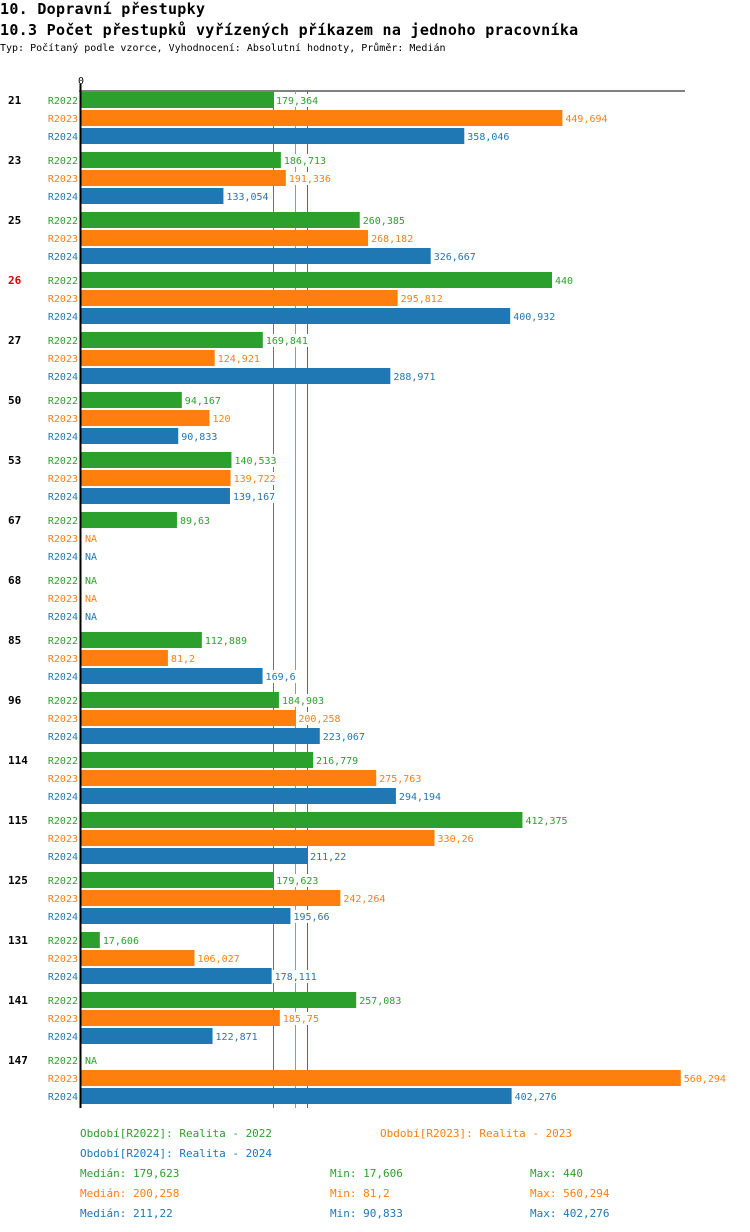 The image size is (750, 1232). I want to click on data-label: 89,63, so click(195, 521).